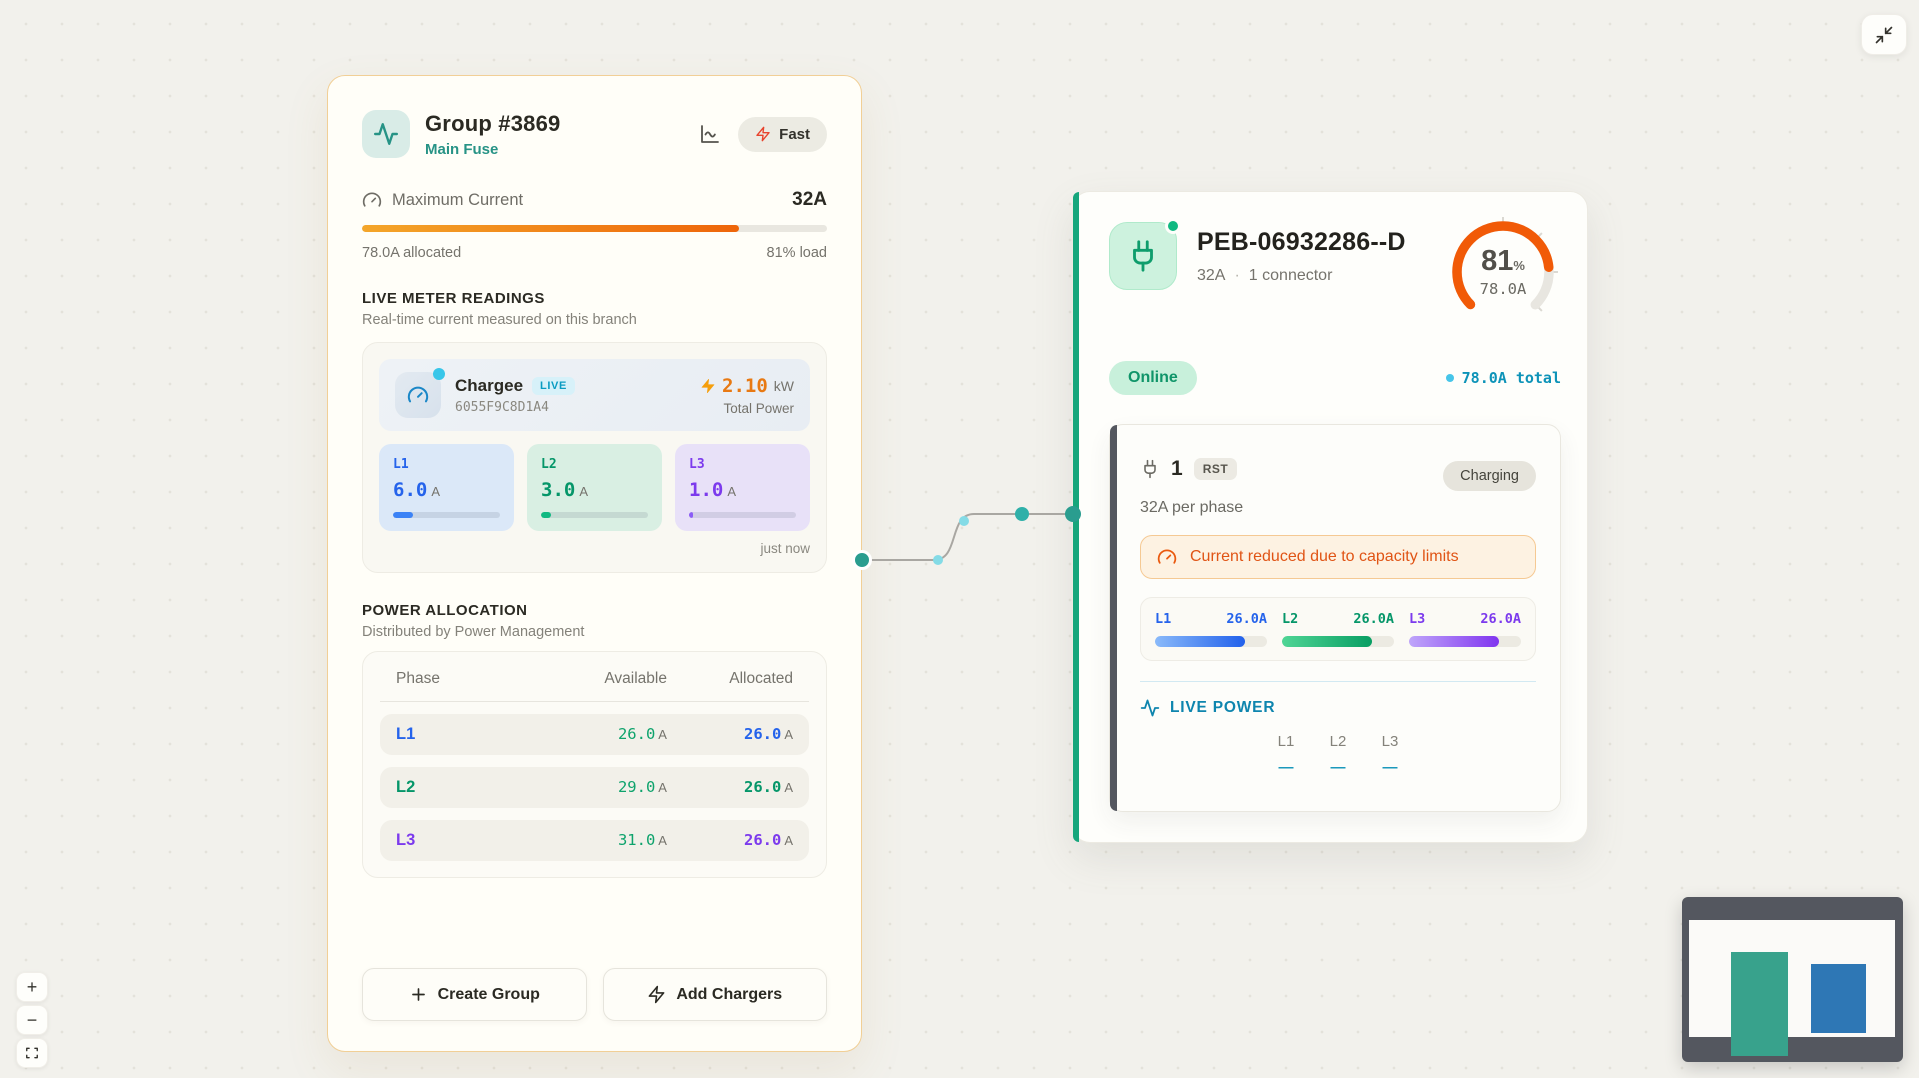 This screenshot has height=1078, width=1919. Describe the element at coordinates (796, 253) in the screenshot. I see `load-label: 81% load` at that location.